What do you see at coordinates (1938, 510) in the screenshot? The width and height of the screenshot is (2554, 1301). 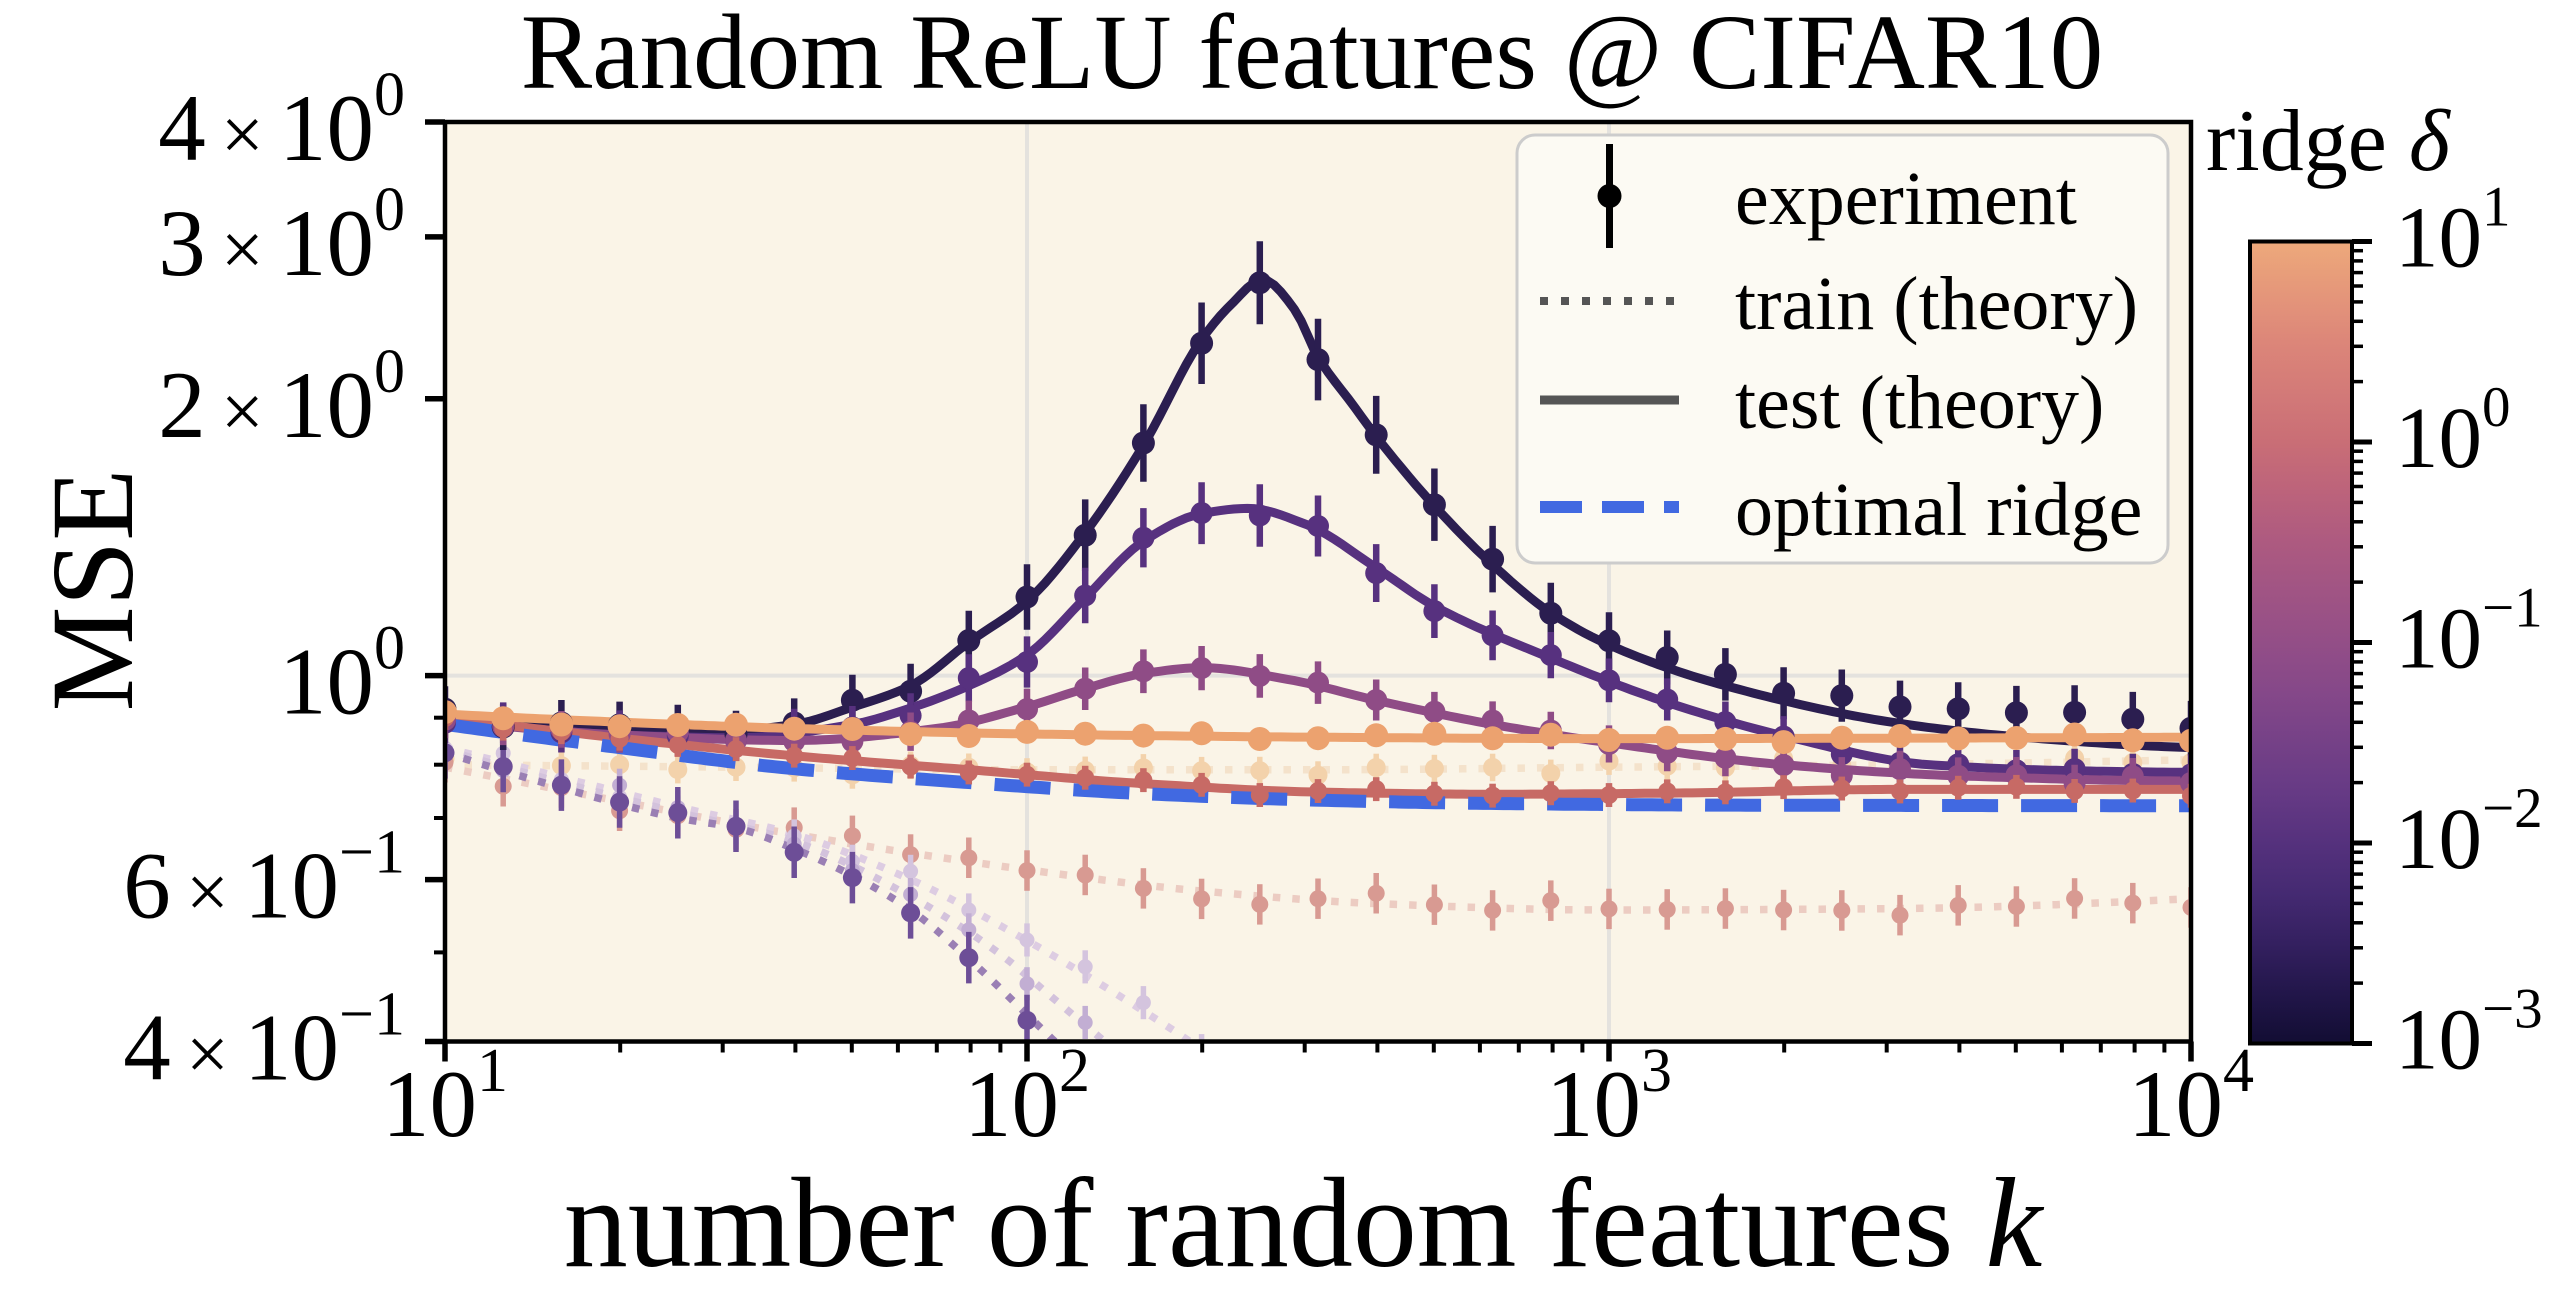 I see `svg-text: optimal ridge` at bounding box center [1938, 510].